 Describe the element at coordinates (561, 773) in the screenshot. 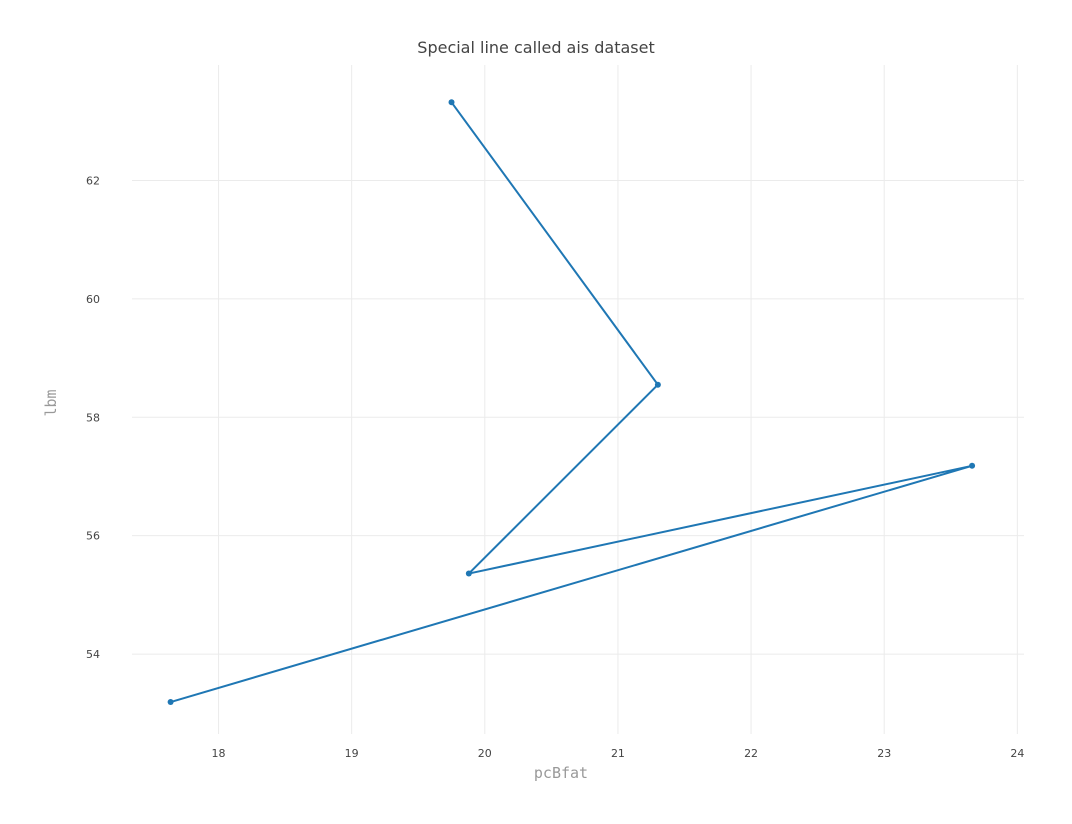

I see `x-axis-label: pcBfat` at that location.